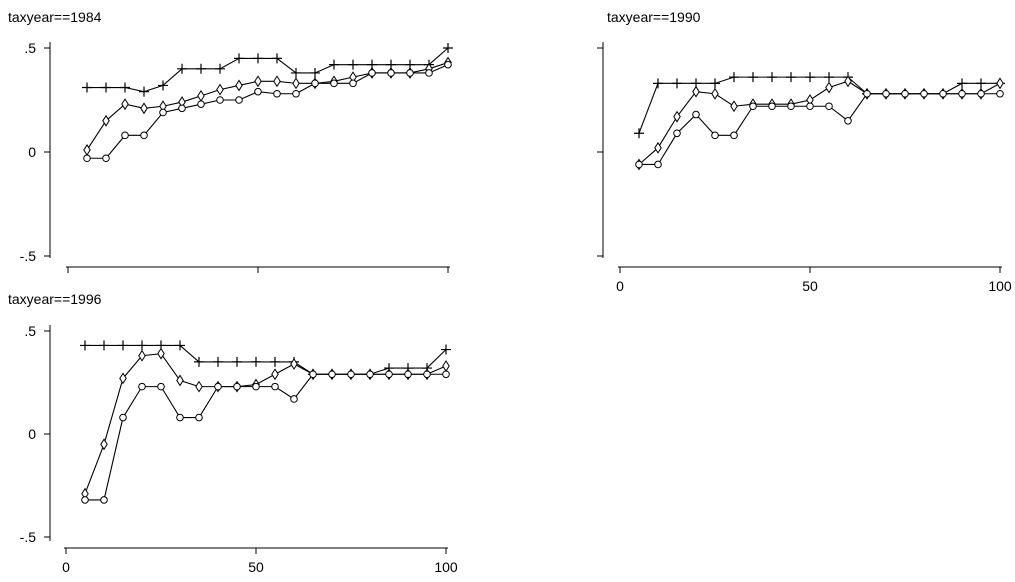 The height and width of the screenshot is (582, 1015). Describe the element at coordinates (55, 299) in the screenshot. I see `panel-title: taxyear==1996` at that location.